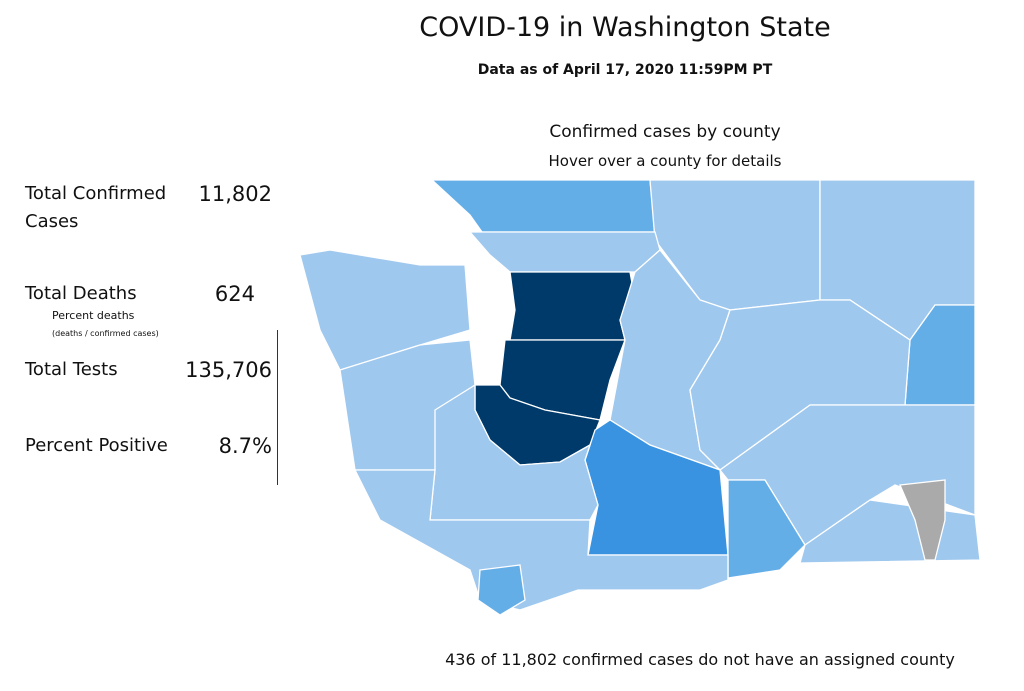 The image size is (1024, 691). Describe the element at coordinates (228, 370) in the screenshot. I see `stat-value: 135,706` at that location.